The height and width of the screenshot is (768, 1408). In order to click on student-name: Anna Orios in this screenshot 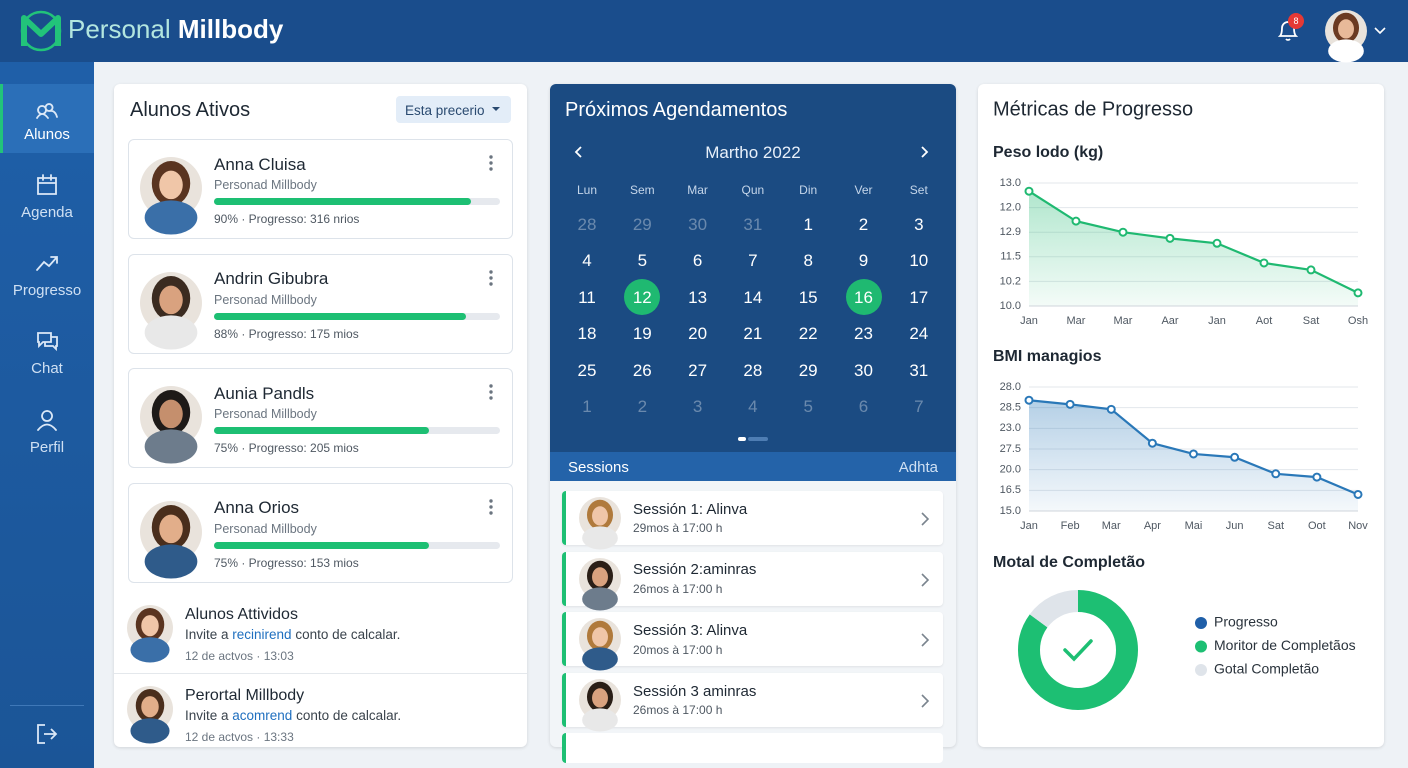, I will do `click(257, 508)`.